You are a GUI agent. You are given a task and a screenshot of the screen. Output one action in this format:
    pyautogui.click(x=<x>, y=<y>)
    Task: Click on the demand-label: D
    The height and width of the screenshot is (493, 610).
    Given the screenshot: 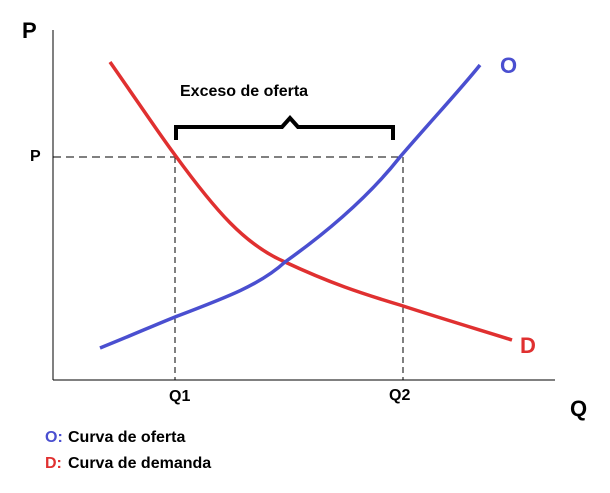 What is the action you would take?
    pyautogui.click(x=528, y=345)
    